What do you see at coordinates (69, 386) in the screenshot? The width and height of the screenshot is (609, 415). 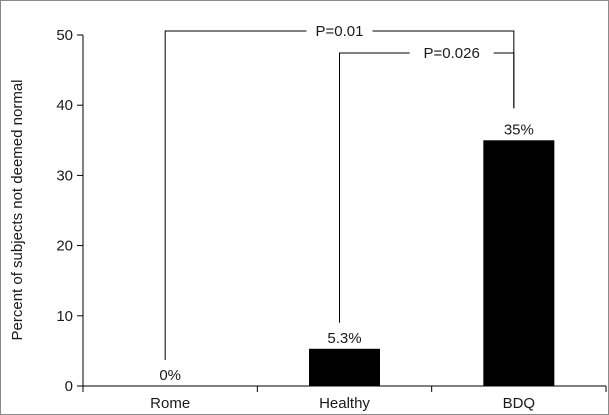 I see `y-tick-label: 0` at bounding box center [69, 386].